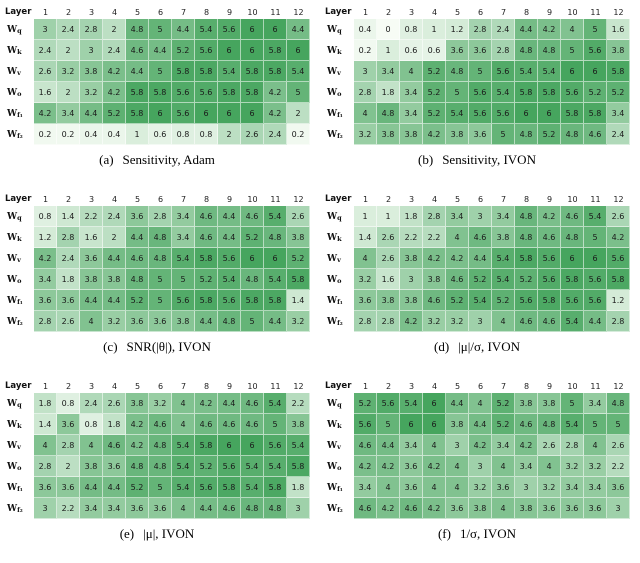 This screenshot has height=563, width=640. What do you see at coordinates (91, 279) in the screenshot?
I see `heatmap-cell-r4c3: 3.8` at bounding box center [91, 279].